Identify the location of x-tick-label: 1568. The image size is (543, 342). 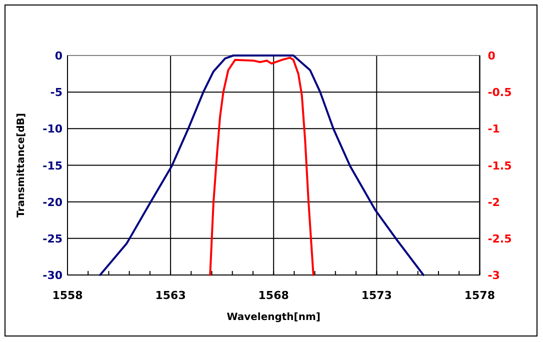
(273, 295).